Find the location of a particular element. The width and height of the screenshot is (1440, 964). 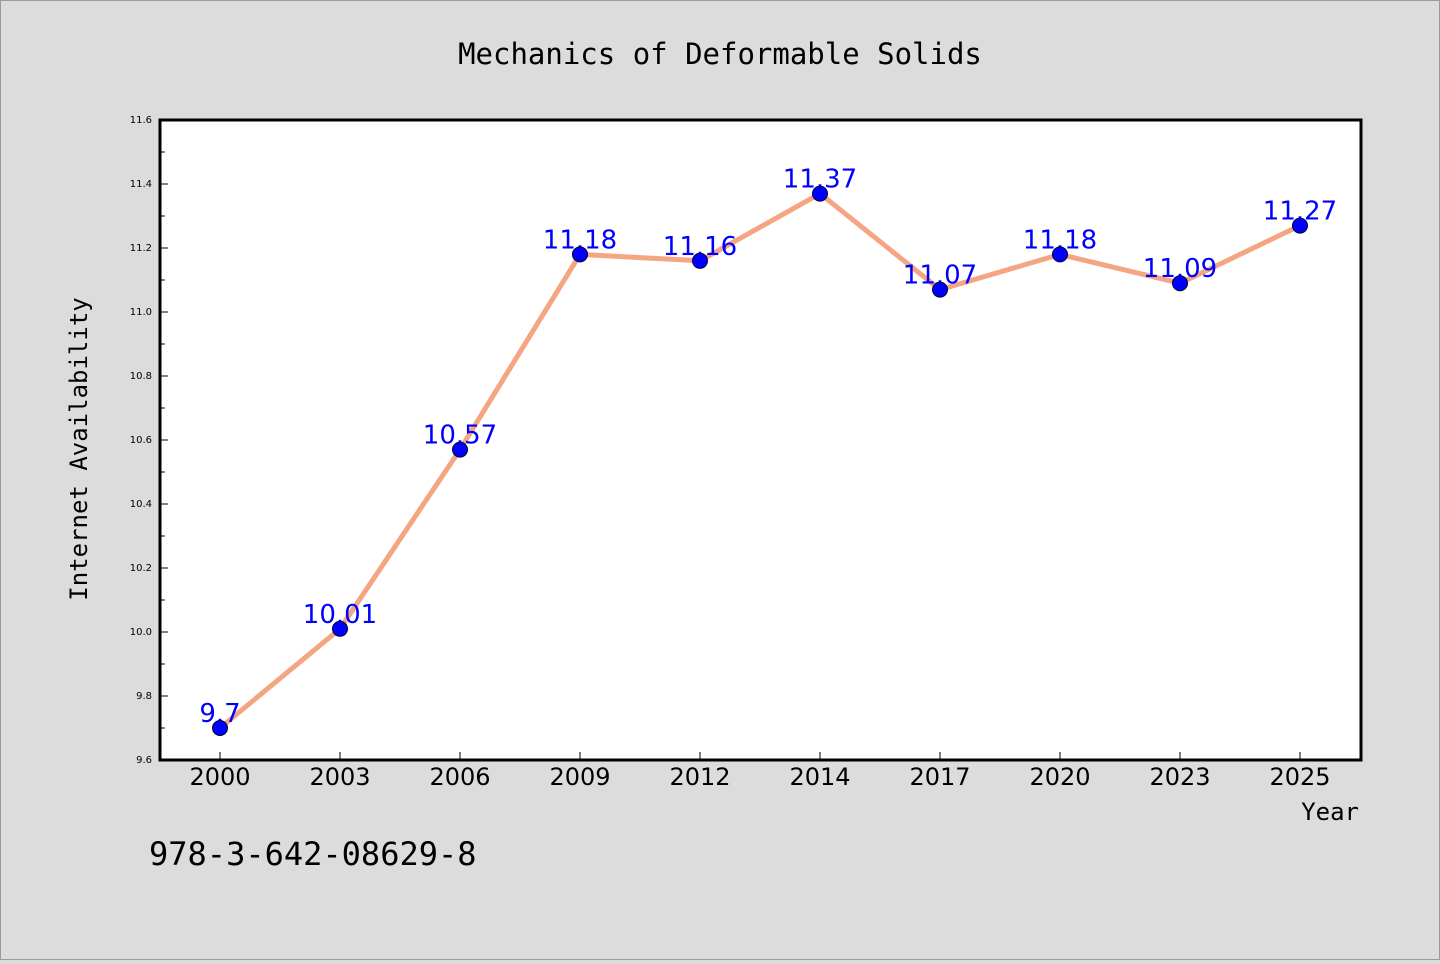

x-tick-label: 2012 is located at coordinates (699, 777).